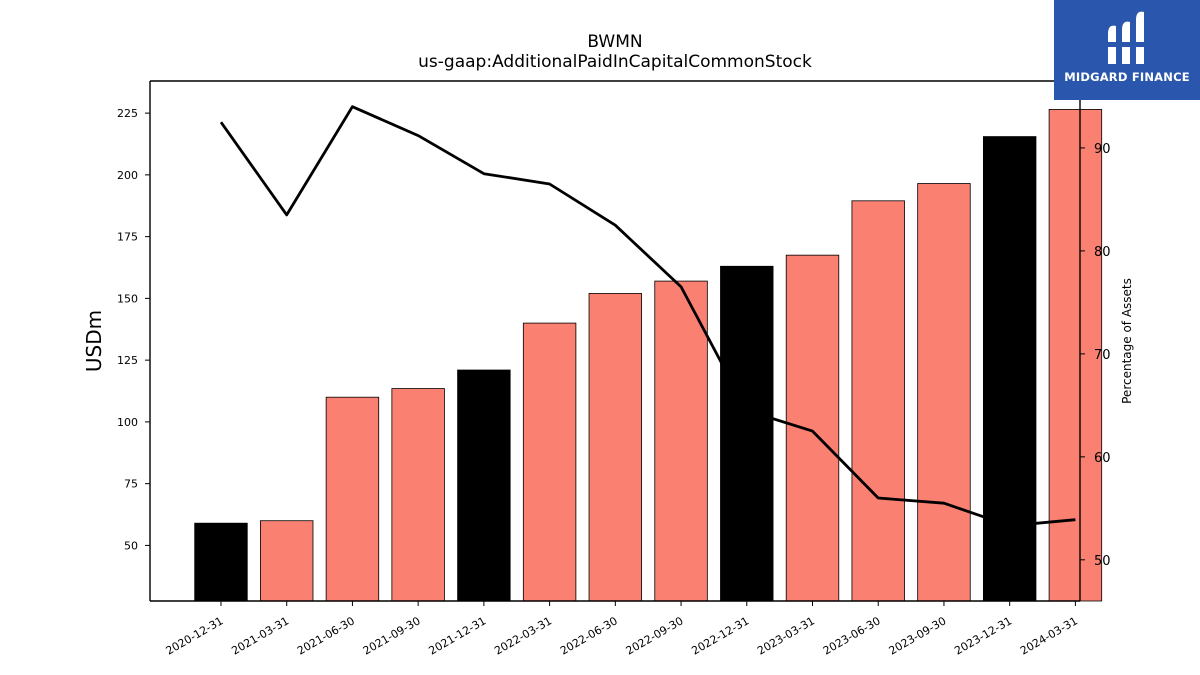 This screenshot has height=675, width=1200. What do you see at coordinates (131, 484) in the screenshot?
I see `y-tick-label: 75` at bounding box center [131, 484].